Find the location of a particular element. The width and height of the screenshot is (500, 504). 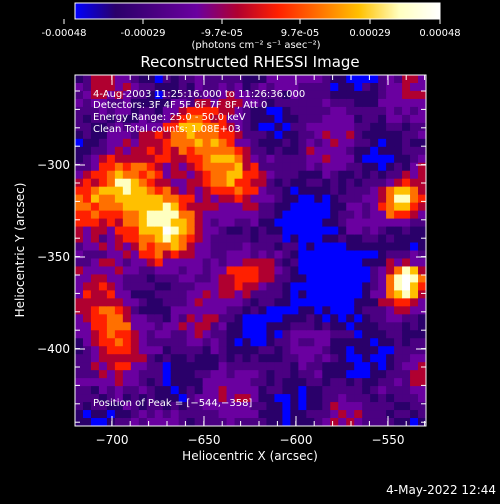

y-tick-label: −400 is located at coordinates (53, 349).